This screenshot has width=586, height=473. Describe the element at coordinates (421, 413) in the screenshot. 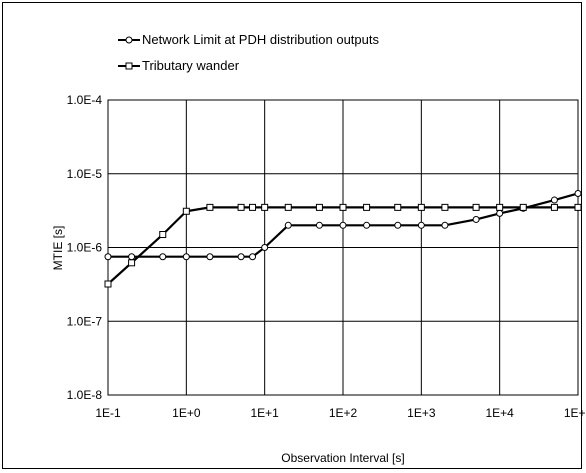

I see `x-tick-label: 1E+3` at that location.